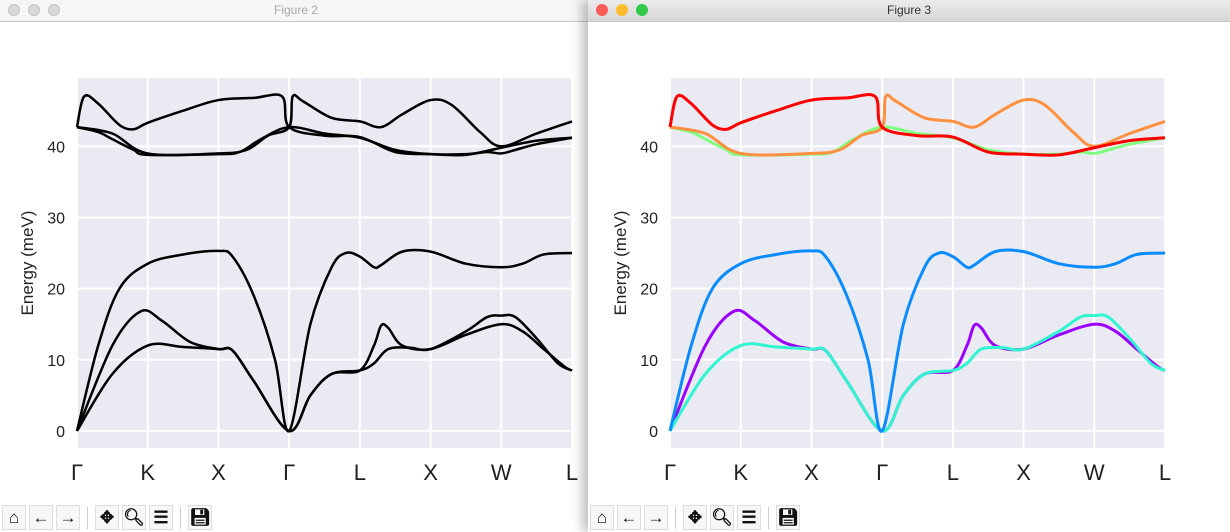 This screenshot has height=532, width=1230. I want to click on window-title: Figure 2, so click(296, 10).